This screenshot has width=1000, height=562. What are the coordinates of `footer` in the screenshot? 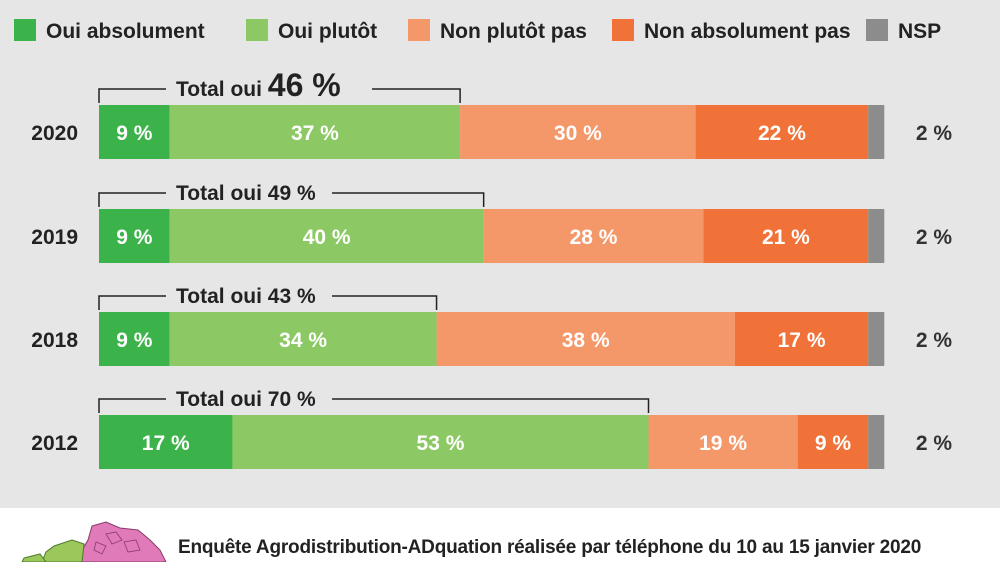 It's located at (500, 535).